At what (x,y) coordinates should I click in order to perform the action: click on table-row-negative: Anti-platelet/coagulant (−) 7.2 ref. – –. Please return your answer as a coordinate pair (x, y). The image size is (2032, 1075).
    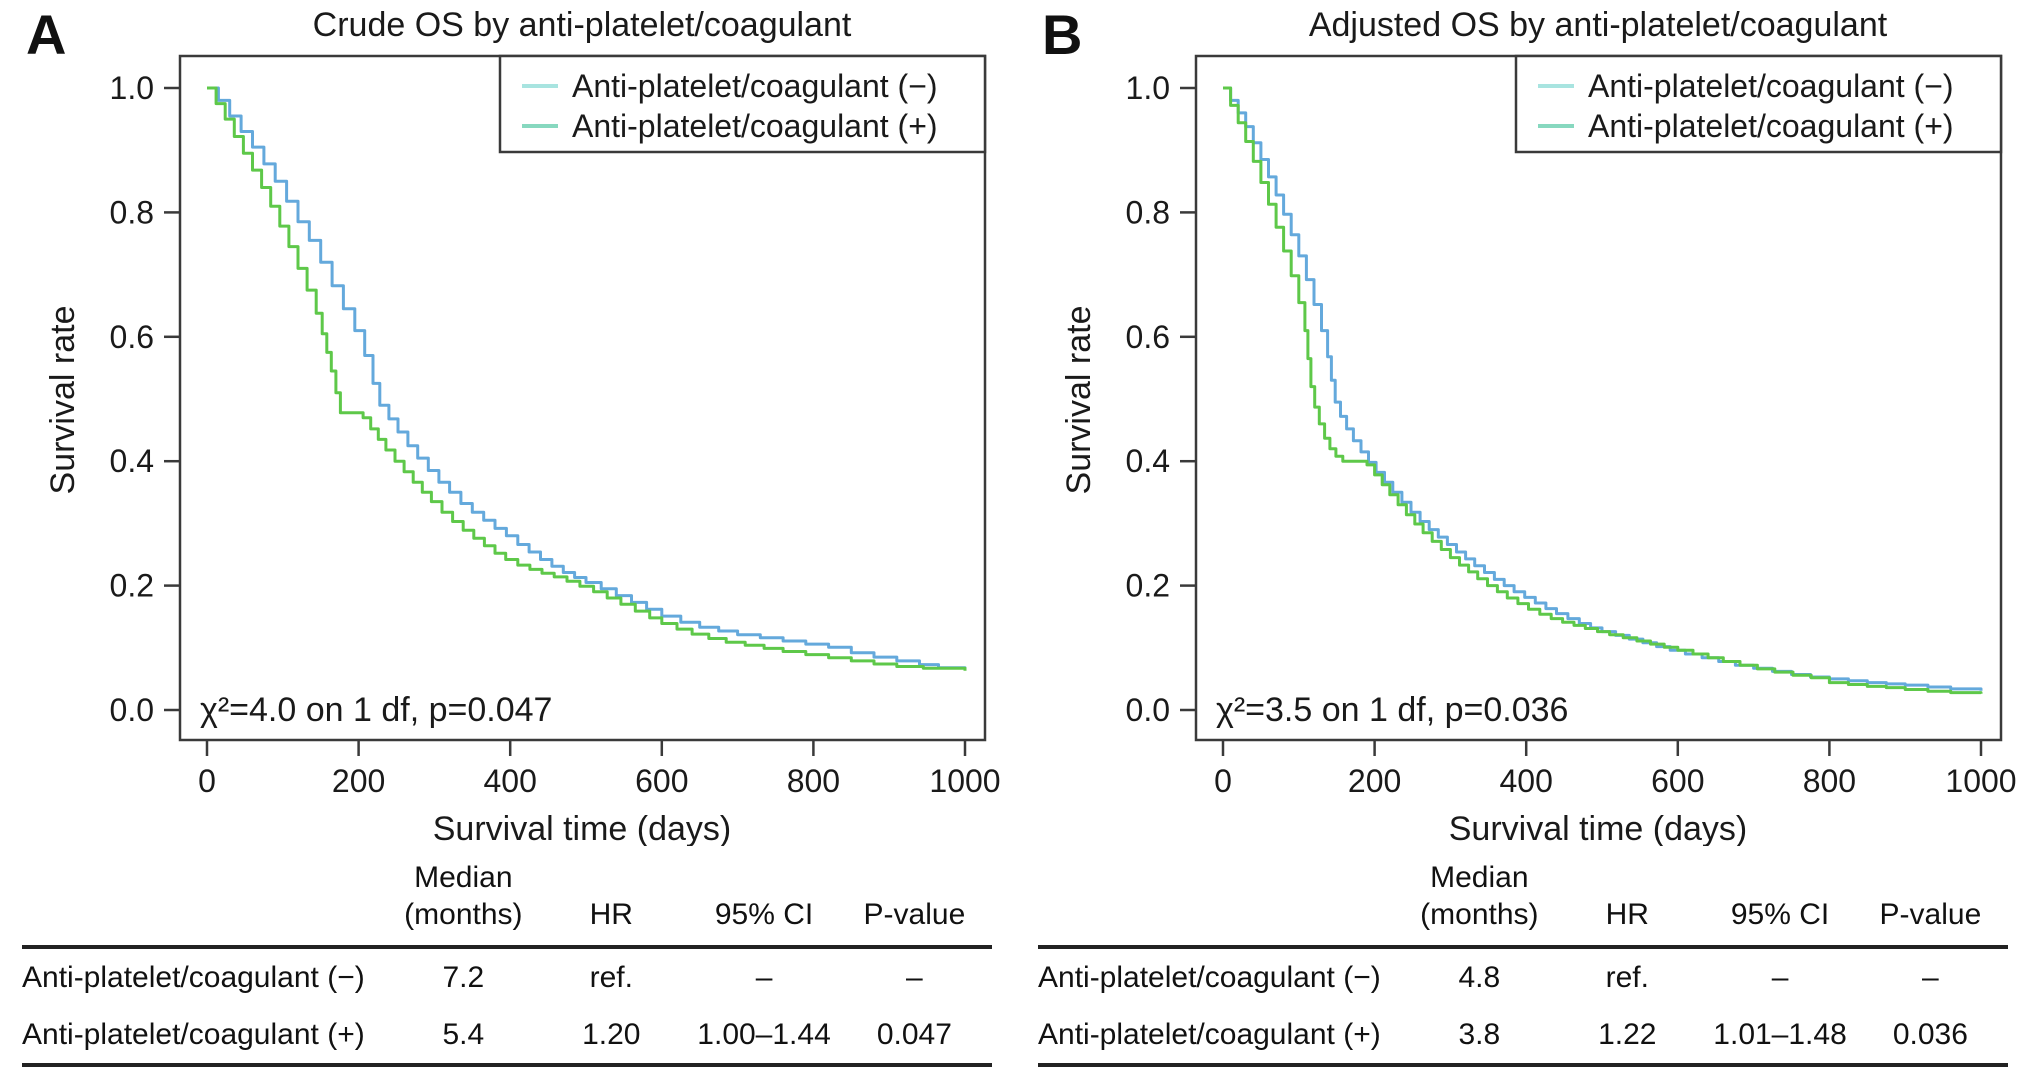
    Looking at the image, I should click on (507, 976).